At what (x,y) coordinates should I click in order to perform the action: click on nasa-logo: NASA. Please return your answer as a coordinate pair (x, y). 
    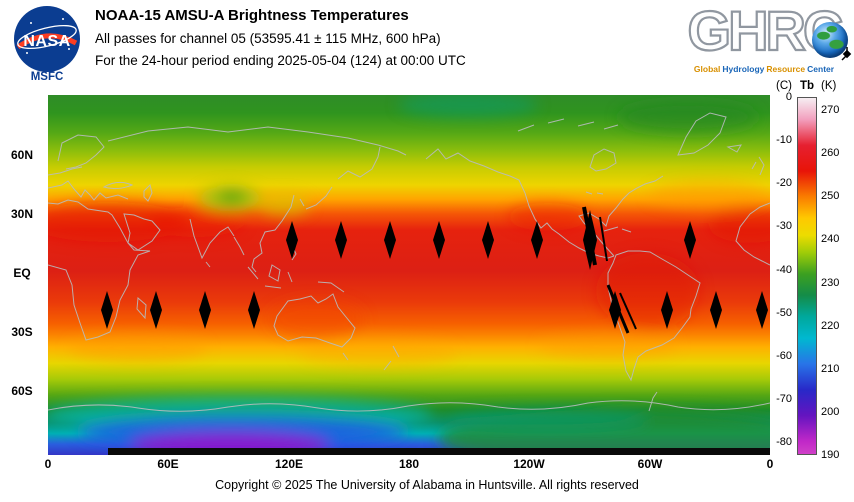
    Looking at the image, I should click on (47, 39).